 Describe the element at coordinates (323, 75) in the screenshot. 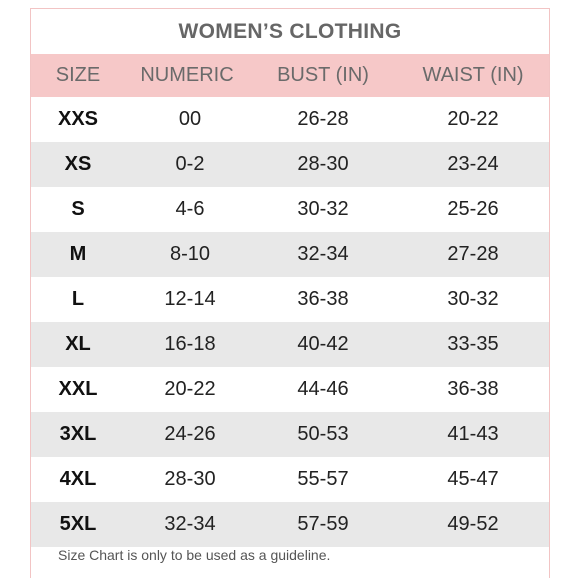

I see `column-header-bust: BUST (IN)` at that location.